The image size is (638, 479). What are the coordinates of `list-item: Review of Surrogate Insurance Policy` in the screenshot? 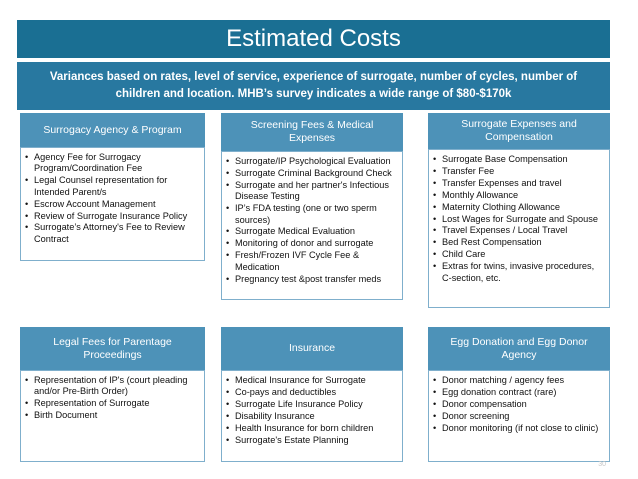 It's located at (112, 216).